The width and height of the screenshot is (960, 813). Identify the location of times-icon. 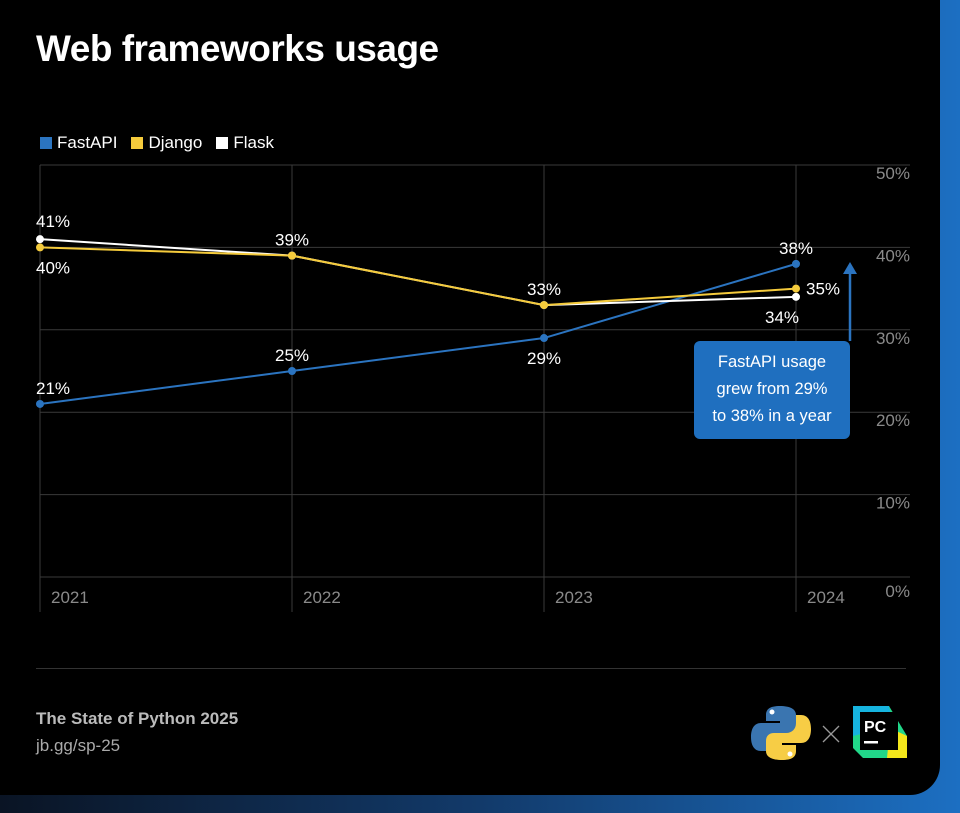
(831, 734).